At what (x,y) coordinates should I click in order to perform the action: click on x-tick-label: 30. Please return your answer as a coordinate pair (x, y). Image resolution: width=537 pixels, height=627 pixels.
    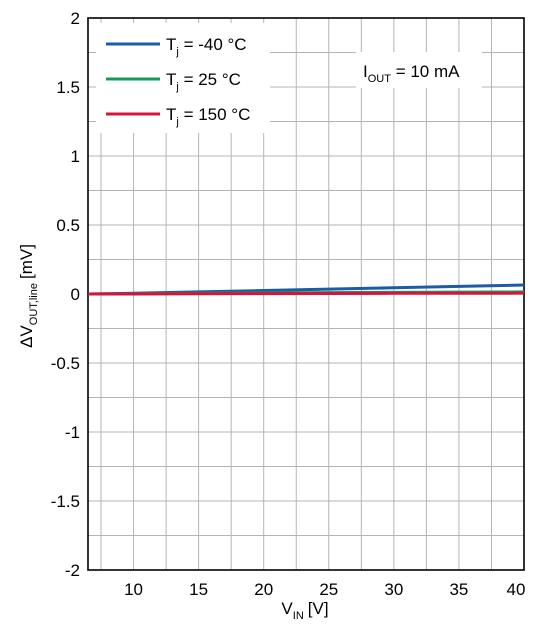
    Looking at the image, I should click on (393, 589).